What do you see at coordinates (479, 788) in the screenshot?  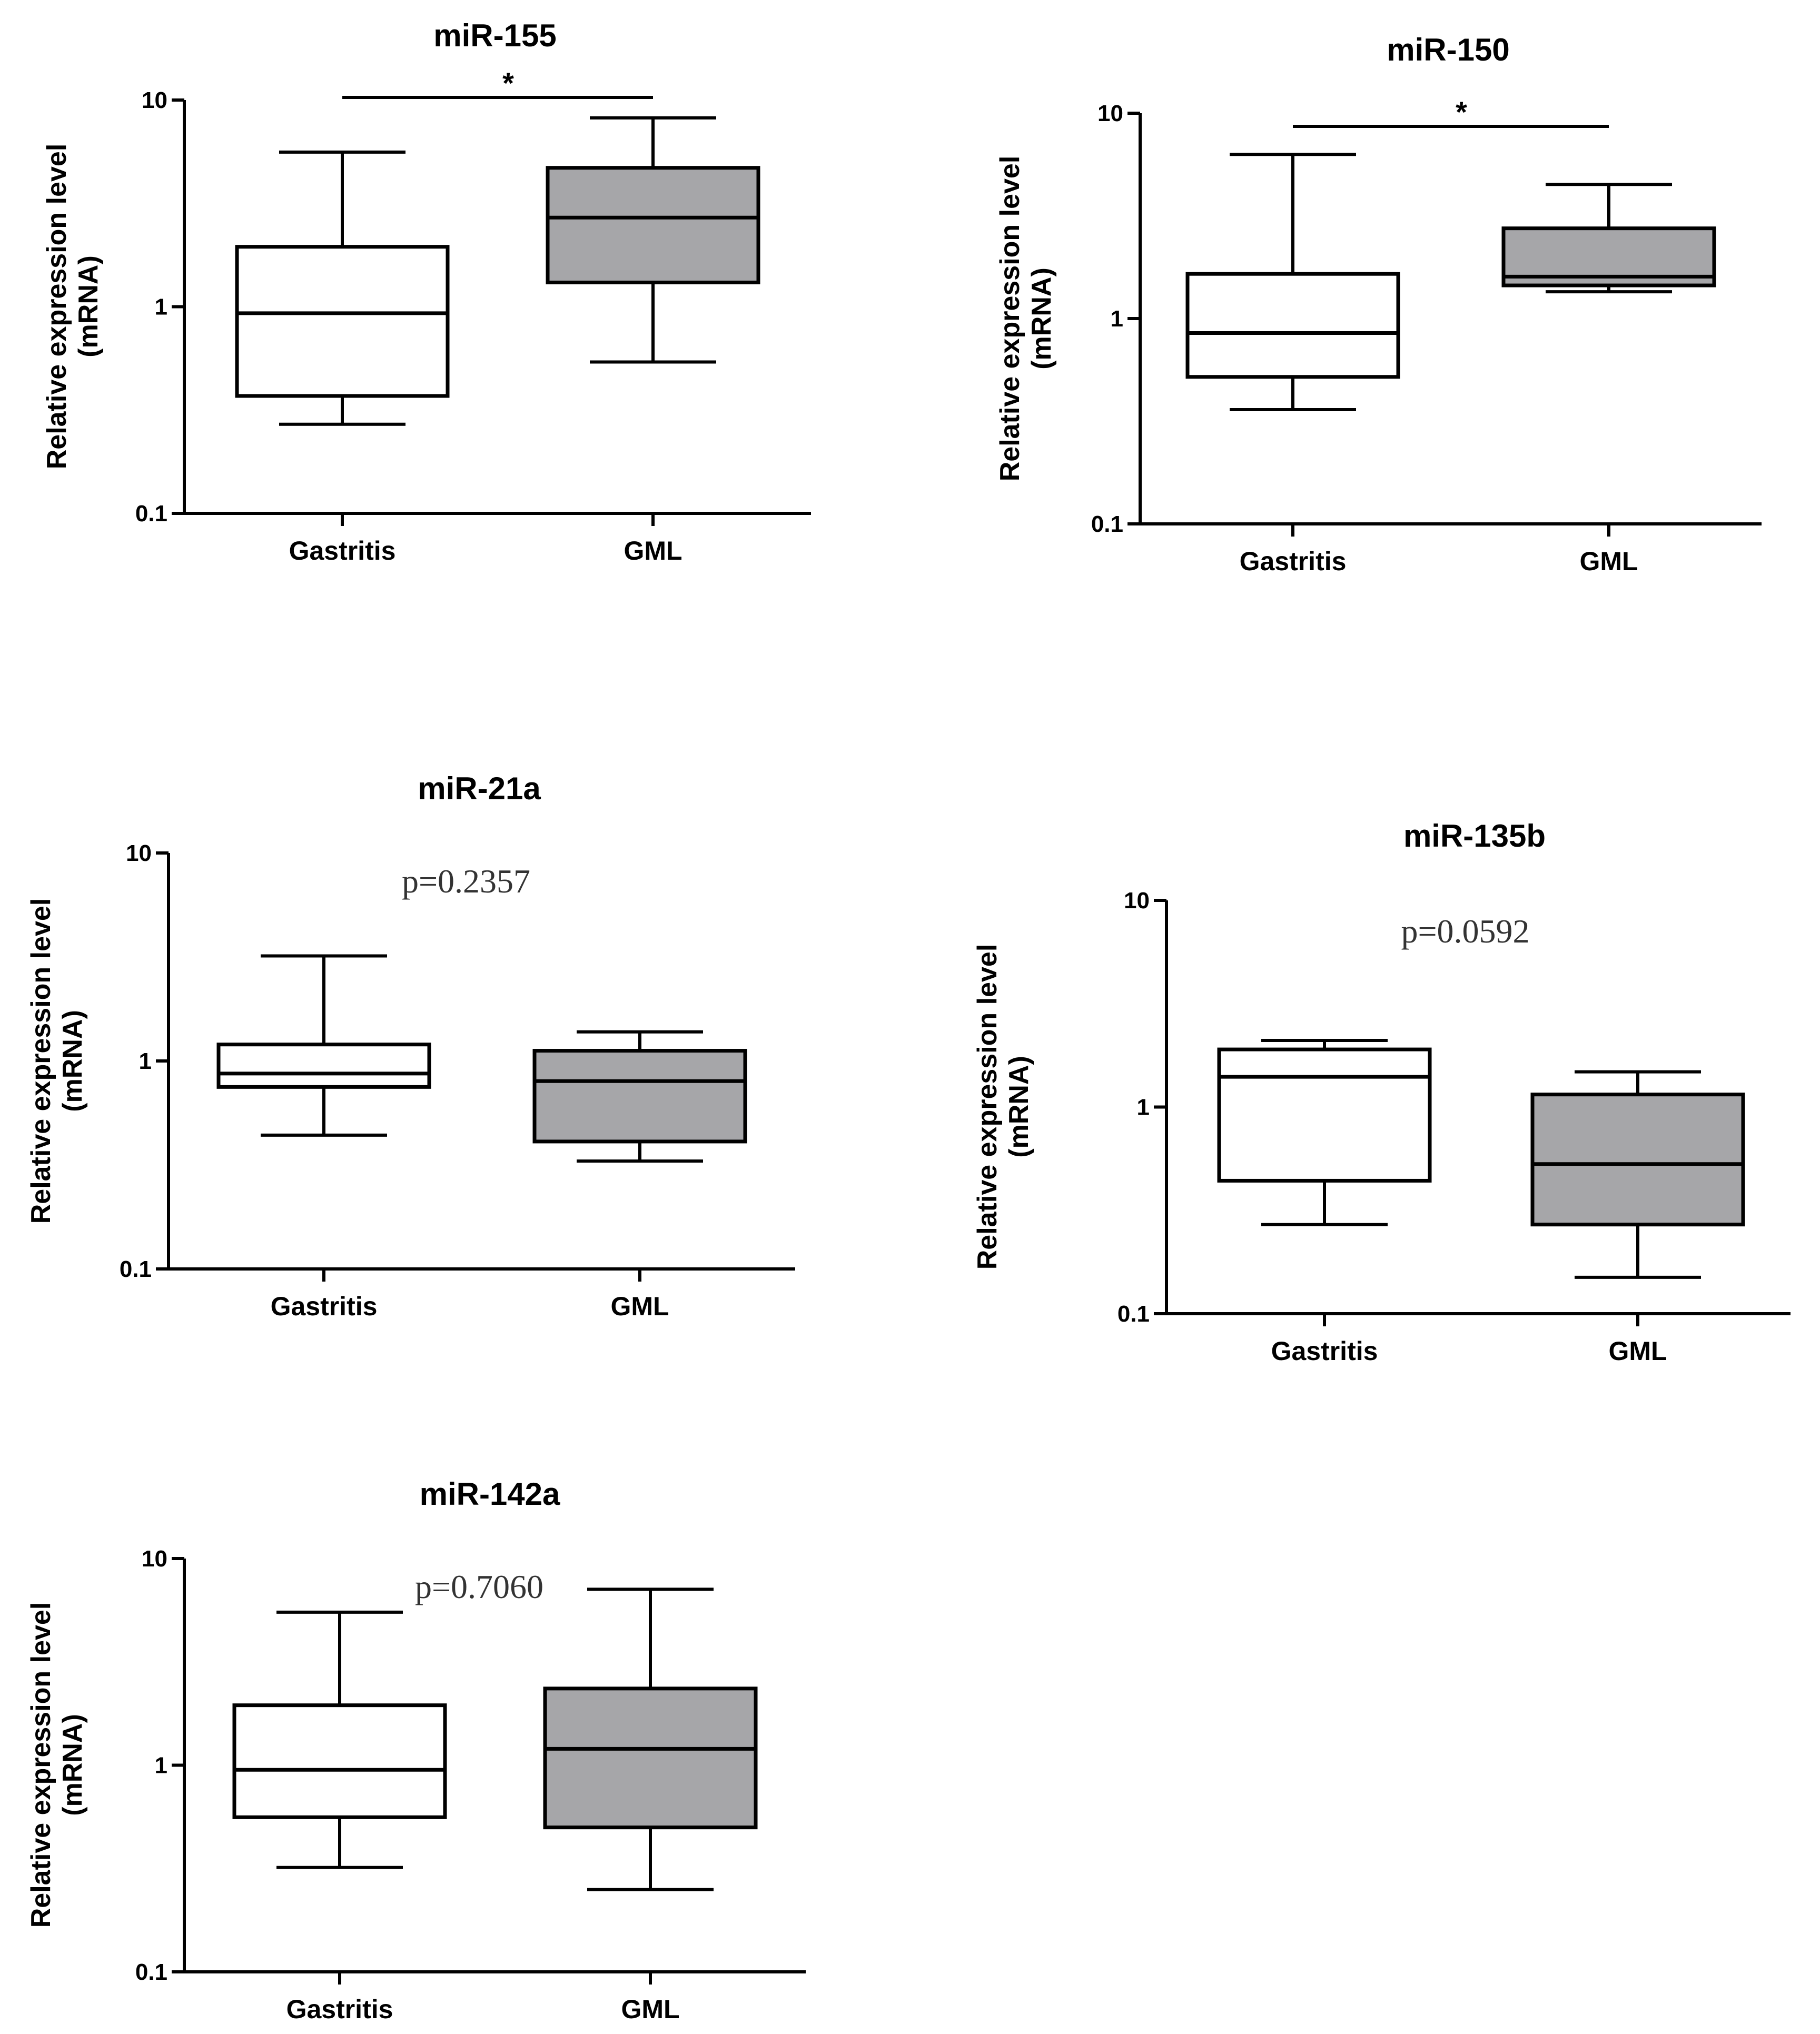 I see `chart-title: miR-21a` at bounding box center [479, 788].